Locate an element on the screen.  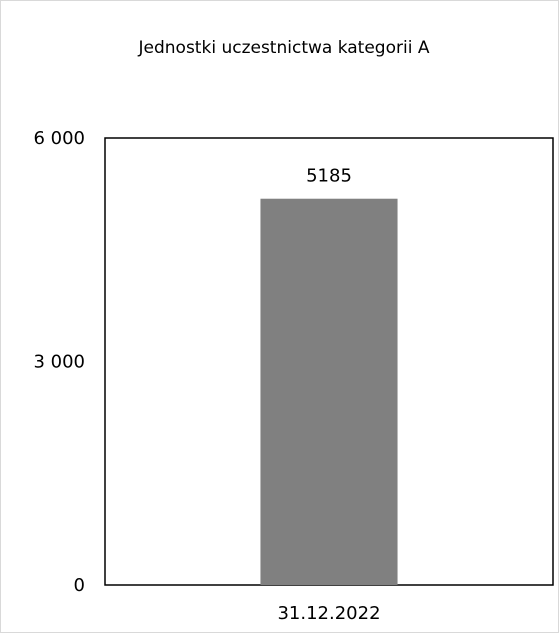
x-category-label: 31.12.2022 is located at coordinates (328, 613).